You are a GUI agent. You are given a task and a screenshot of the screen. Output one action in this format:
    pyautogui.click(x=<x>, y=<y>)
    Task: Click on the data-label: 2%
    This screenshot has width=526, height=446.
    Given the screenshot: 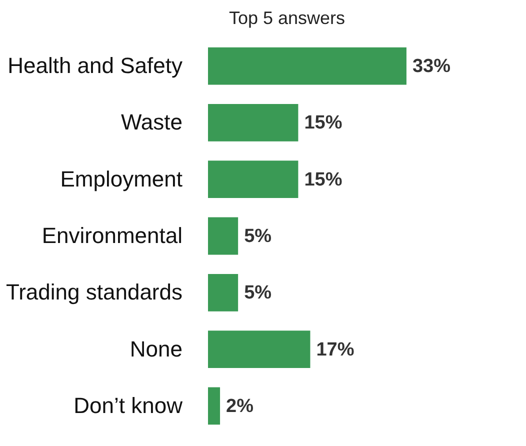 What is the action you would take?
    pyautogui.click(x=240, y=406)
    